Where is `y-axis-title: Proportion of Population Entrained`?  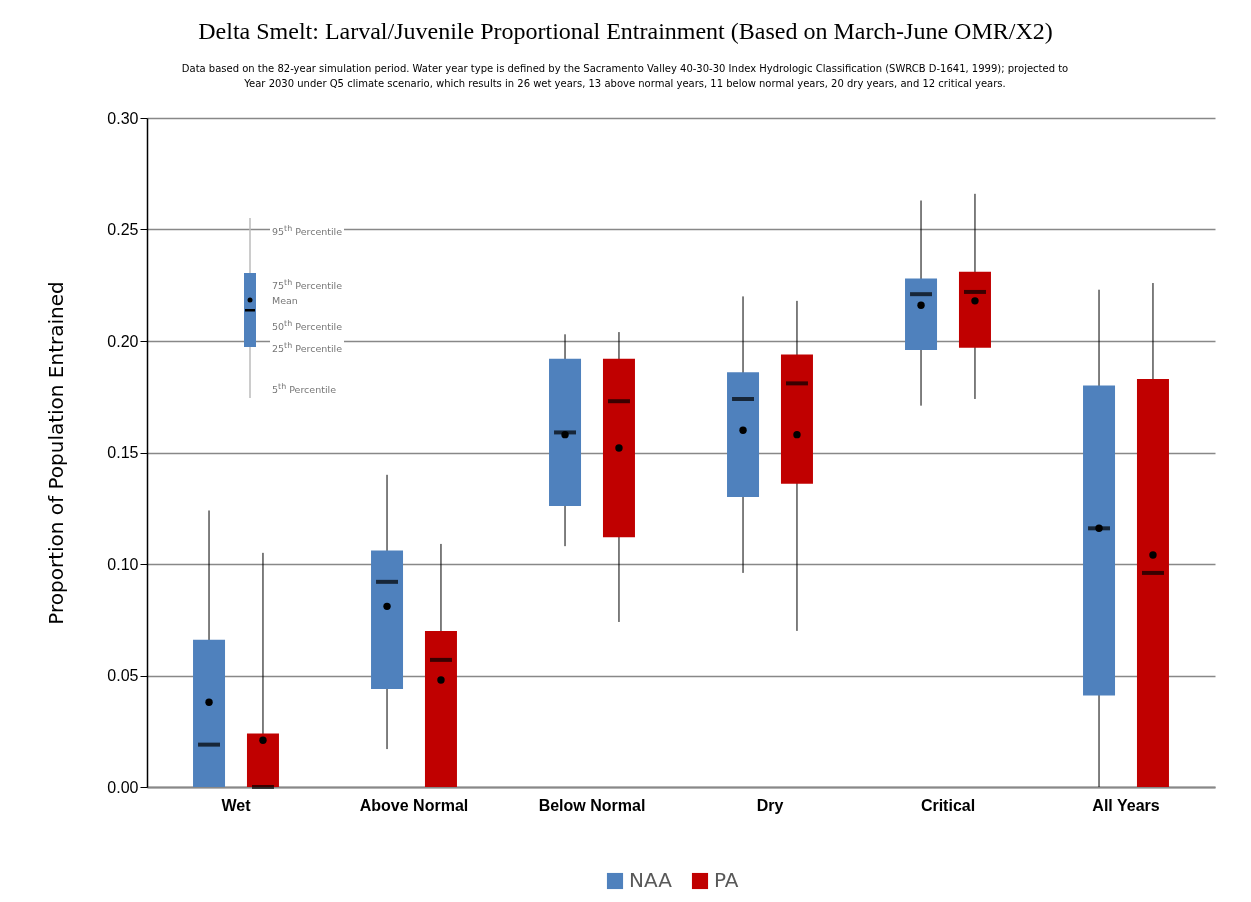 y-axis-title: Proportion of Population Entrained is located at coordinates (56, 453).